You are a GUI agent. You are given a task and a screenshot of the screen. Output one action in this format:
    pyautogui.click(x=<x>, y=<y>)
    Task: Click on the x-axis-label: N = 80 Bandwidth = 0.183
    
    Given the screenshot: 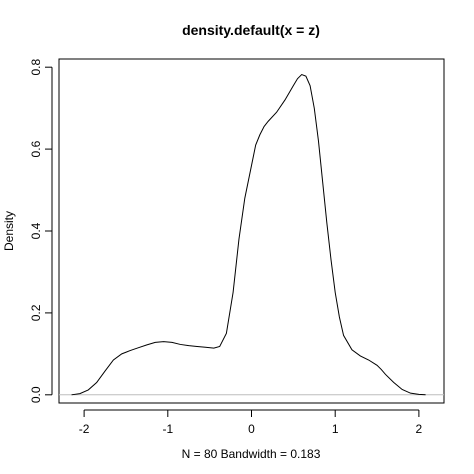 What is the action you would take?
    pyautogui.click(x=251, y=454)
    